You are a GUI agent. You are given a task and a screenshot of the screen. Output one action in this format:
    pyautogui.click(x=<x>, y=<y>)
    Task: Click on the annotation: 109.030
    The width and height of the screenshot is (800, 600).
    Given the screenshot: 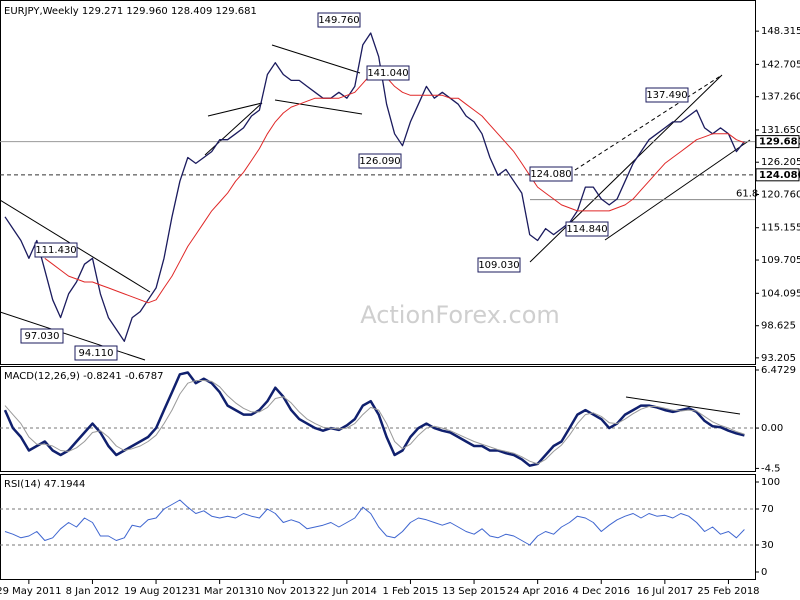 What is the action you would take?
    pyautogui.click(x=498, y=265)
    